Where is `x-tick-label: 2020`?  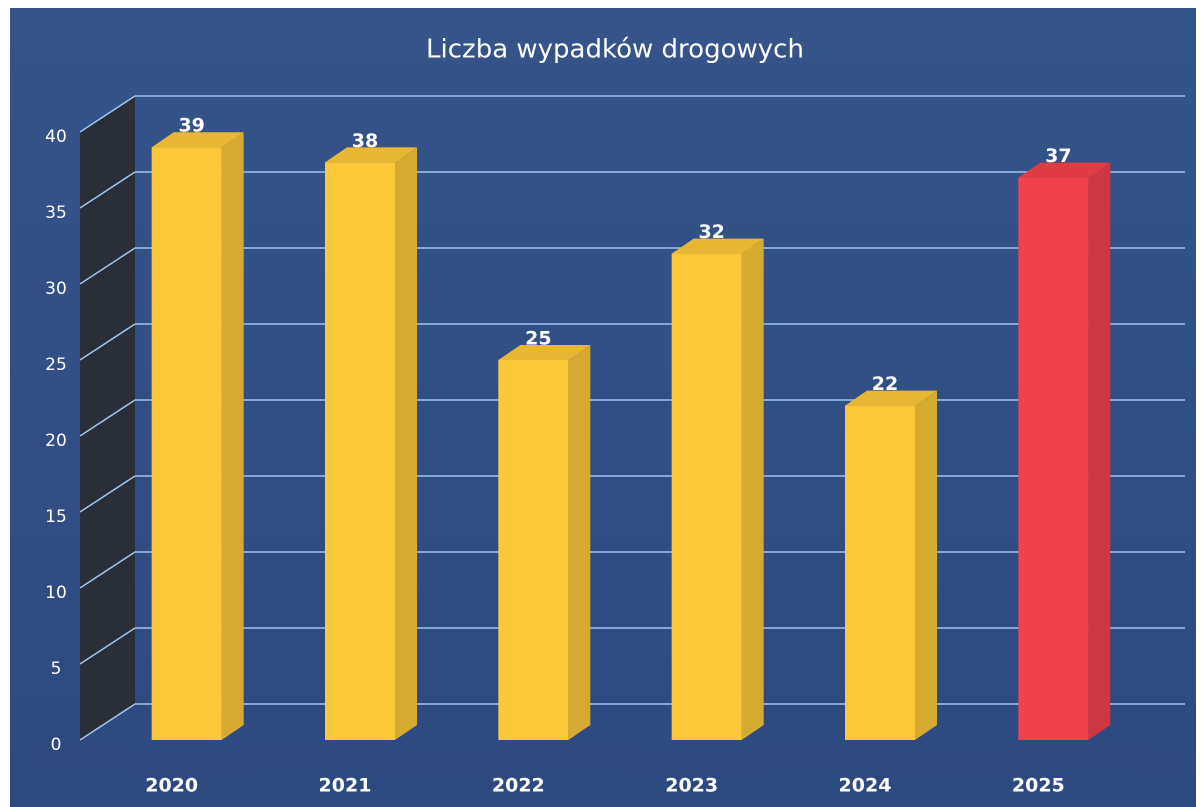
x-tick-label: 2020 is located at coordinates (171, 786).